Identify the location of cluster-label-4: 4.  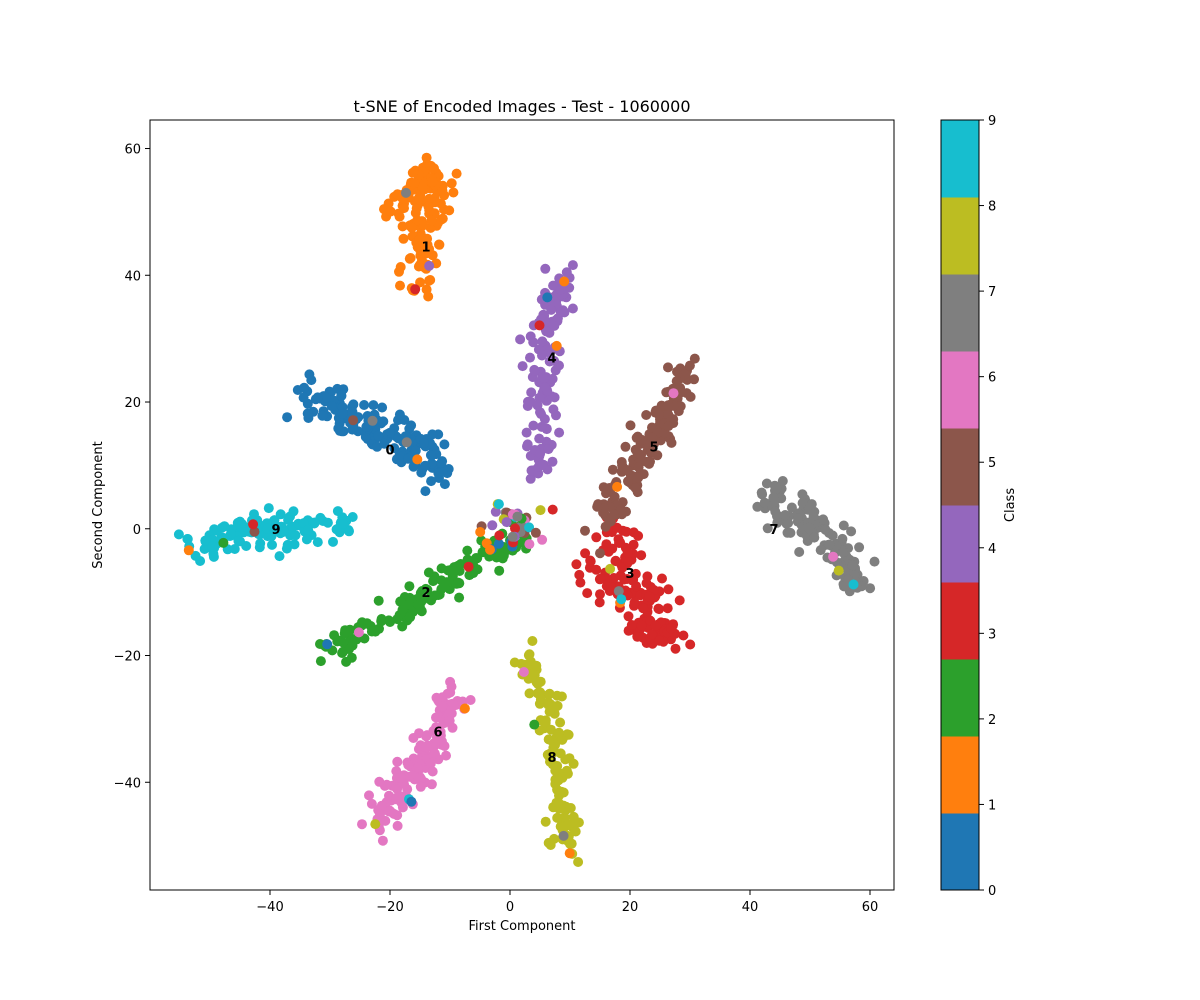
(551, 359).